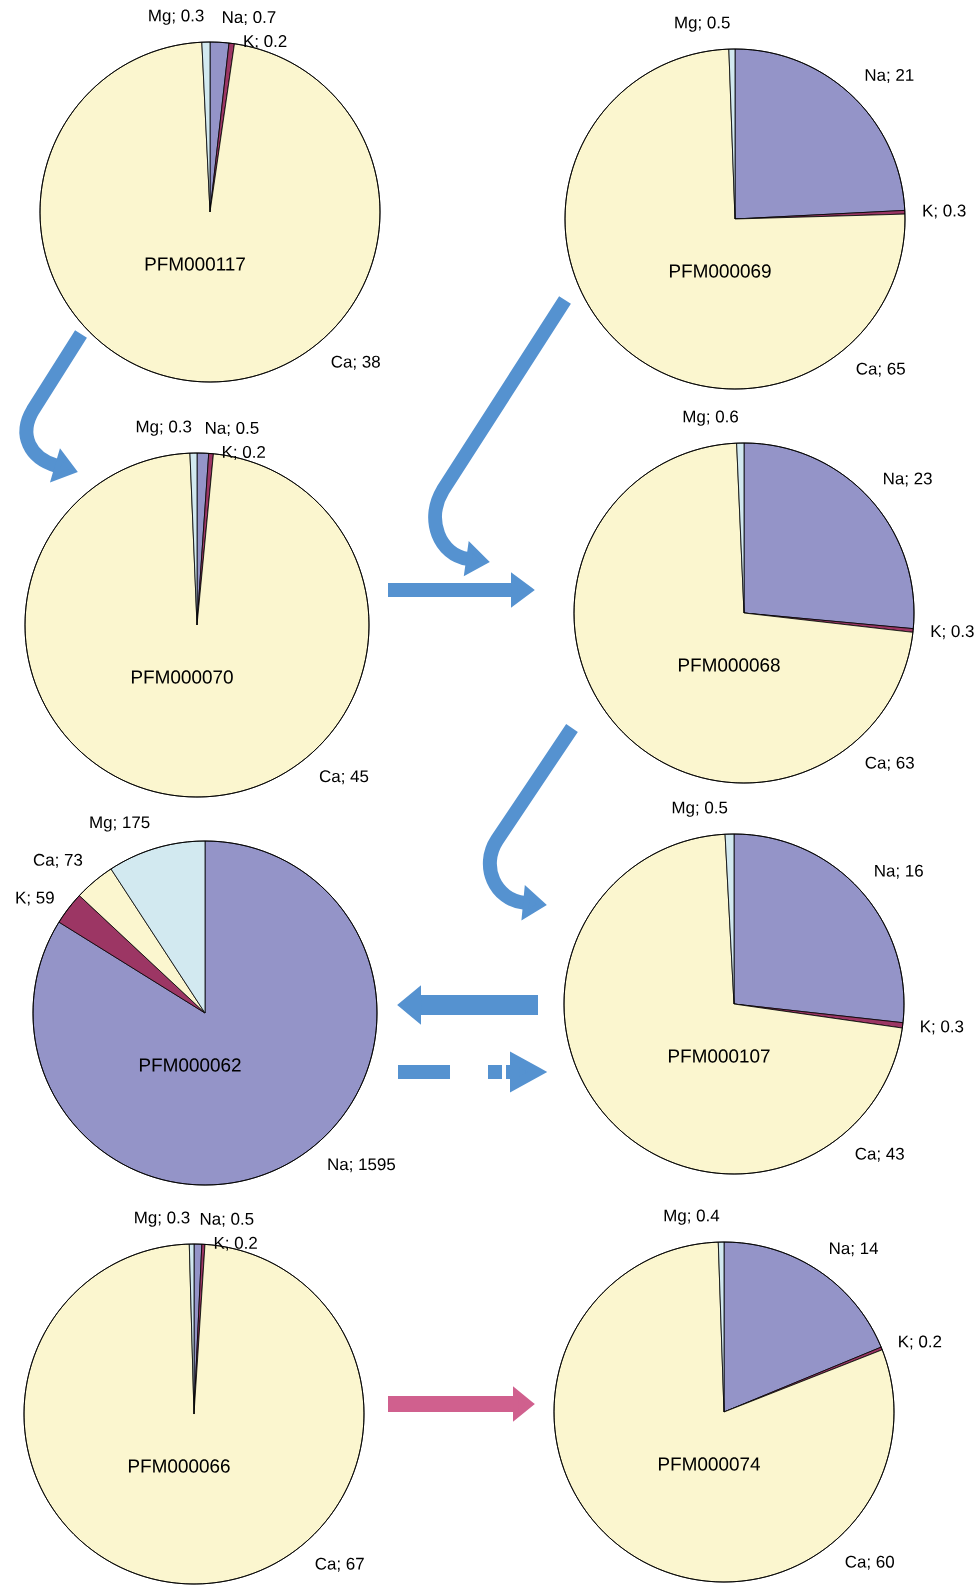 The image size is (975, 1587). Describe the element at coordinates (709, 1464) in the screenshot. I see `text: PFM000074` at that location.